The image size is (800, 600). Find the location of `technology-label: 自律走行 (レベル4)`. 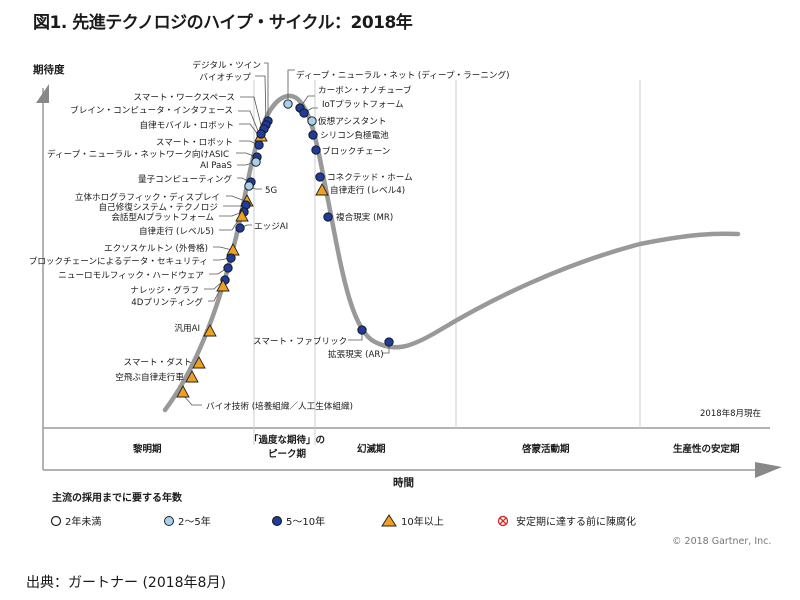

technology-label: 自律走行 (レベル4) is located at coordinates (367, 190).